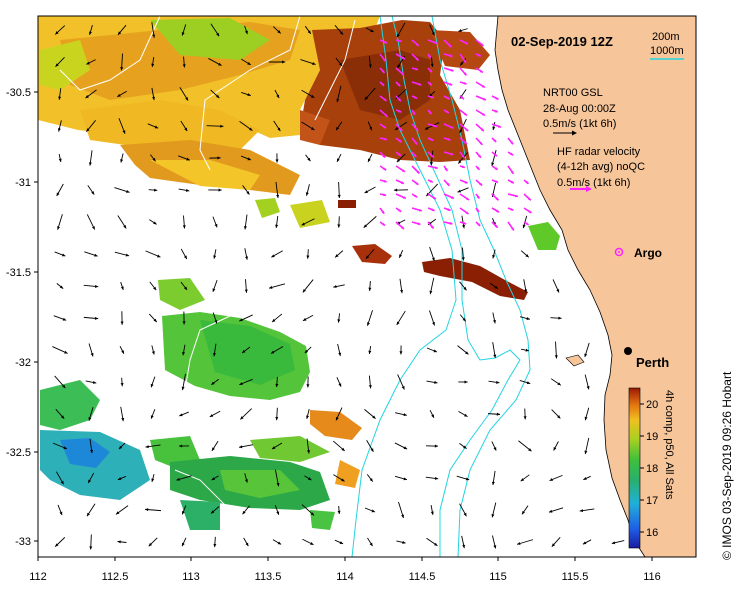 The width and height of the screenshot is (739, 592). What do you see at coordinates (634, 468) in the screenshot?
I see `colorbar` at bounding box center [634, 468].